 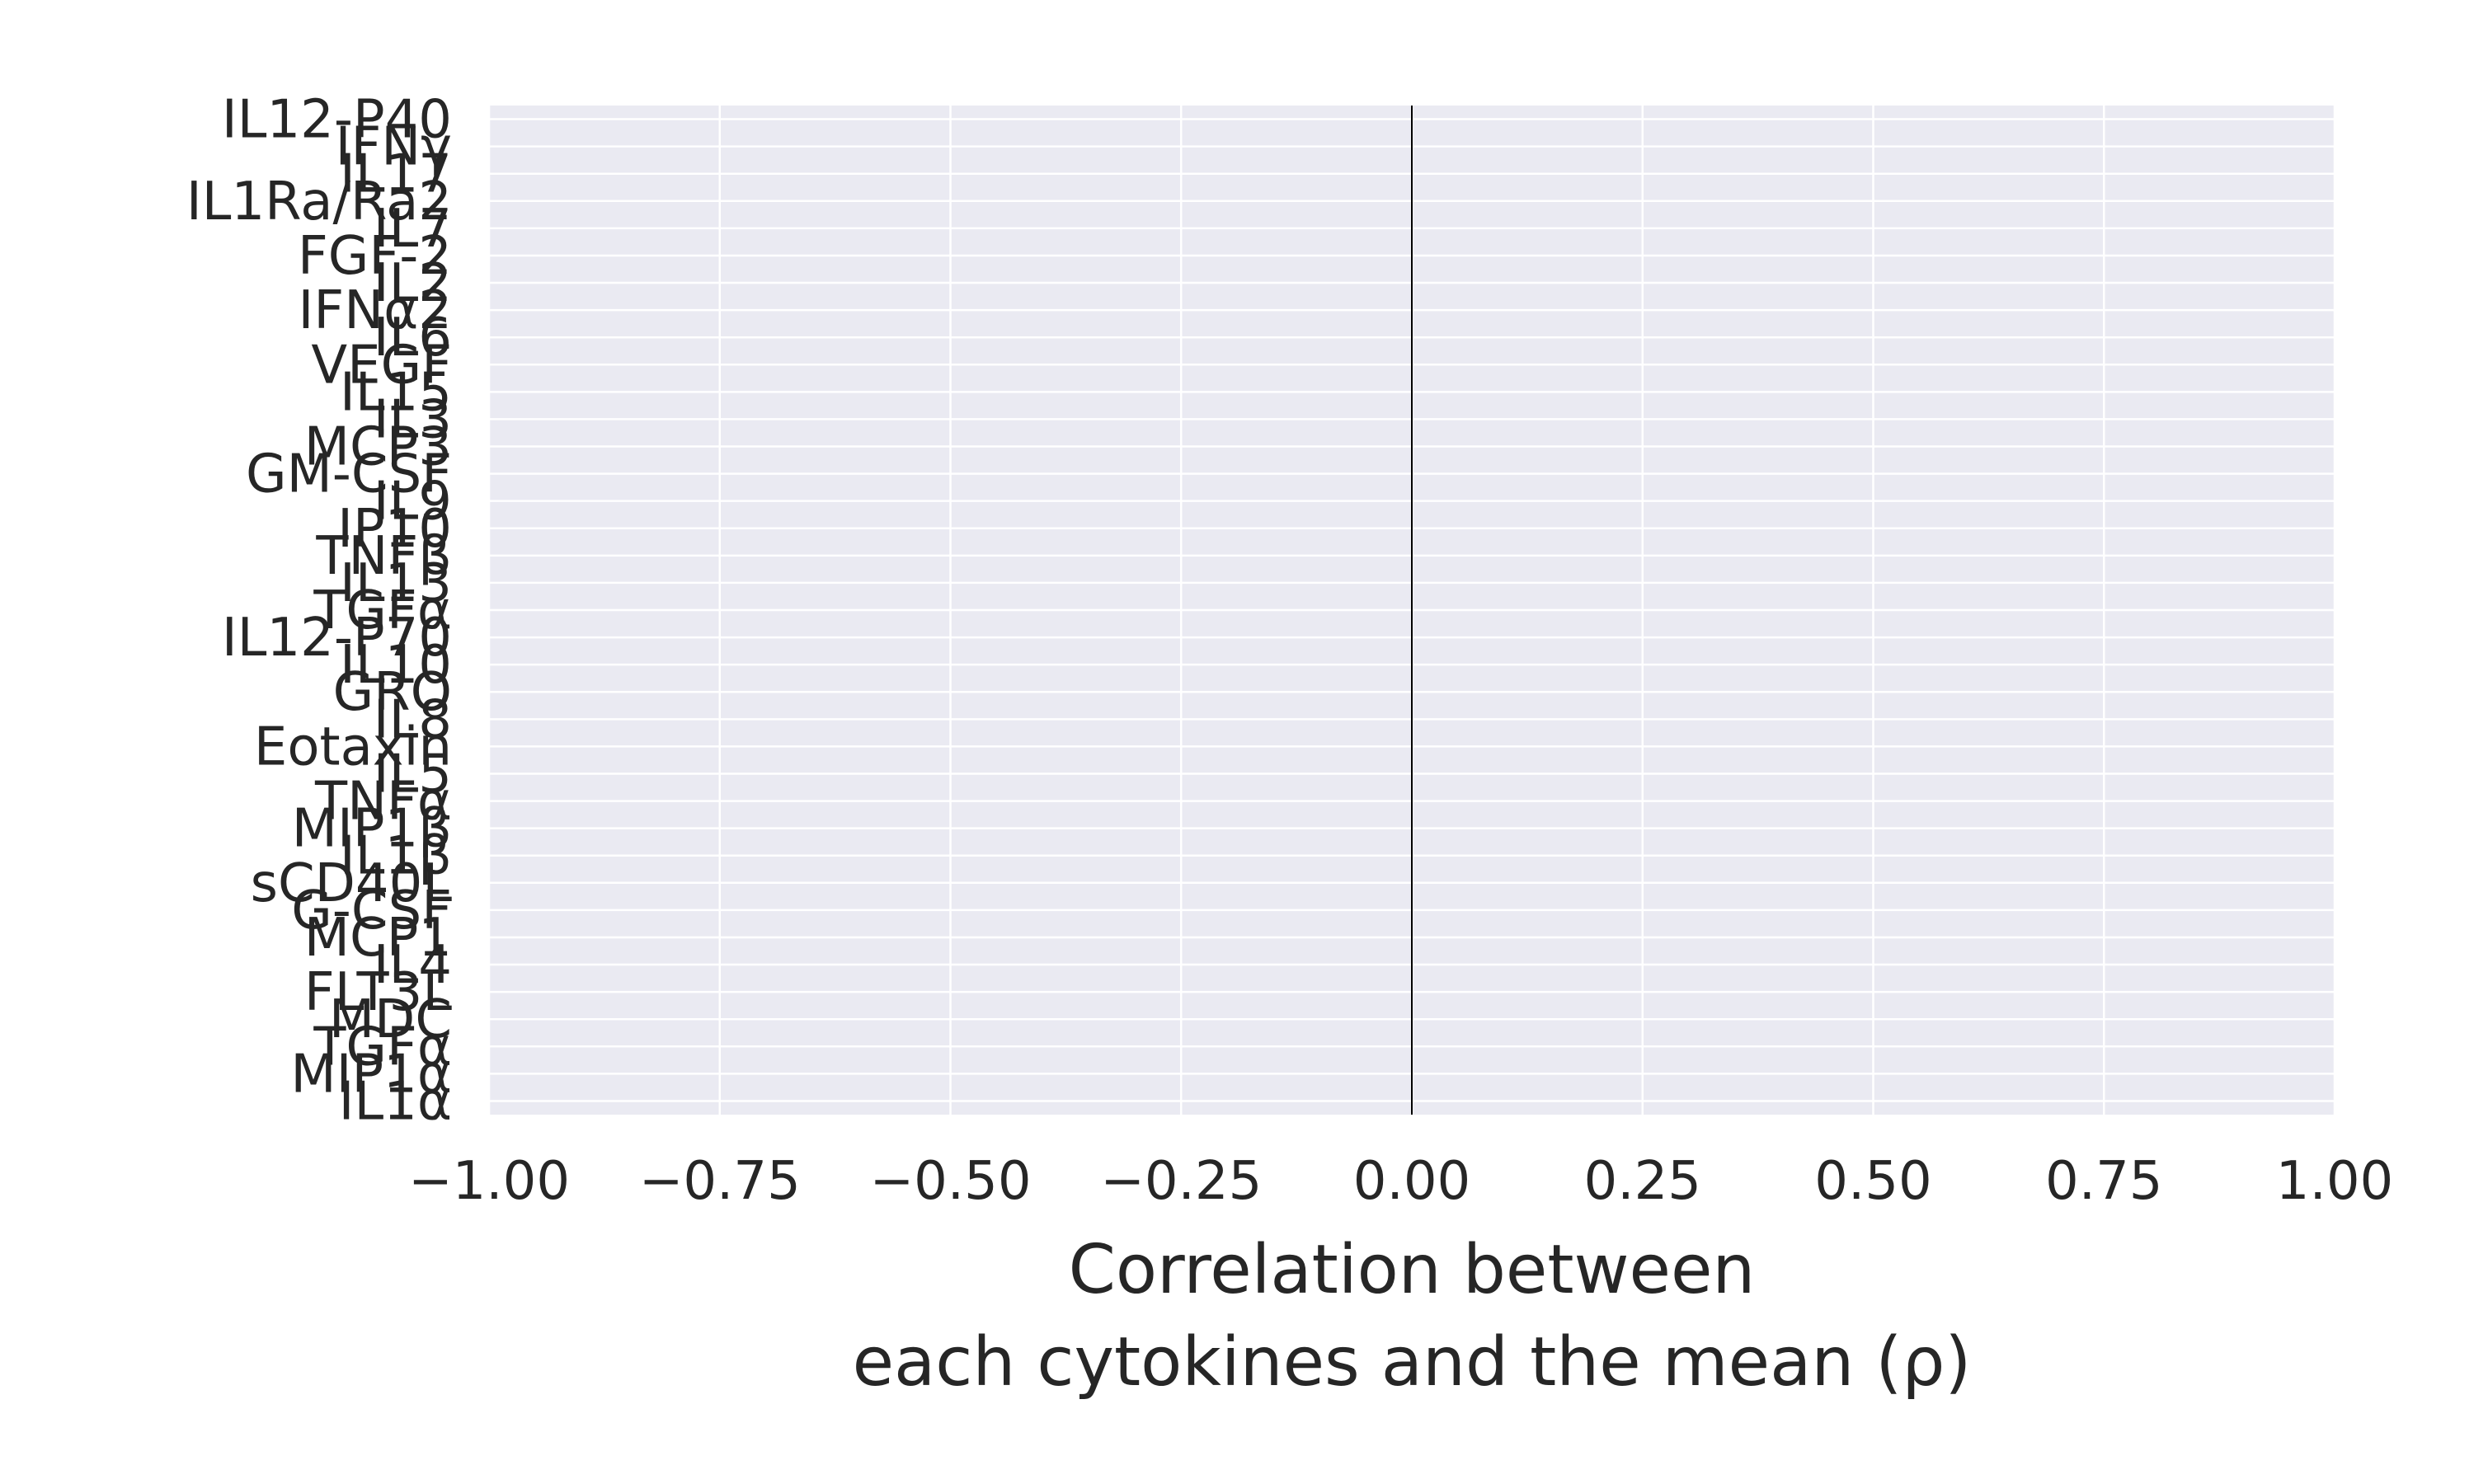 I want to click on y-tick-label: IL9, so click(x=413, y=502).